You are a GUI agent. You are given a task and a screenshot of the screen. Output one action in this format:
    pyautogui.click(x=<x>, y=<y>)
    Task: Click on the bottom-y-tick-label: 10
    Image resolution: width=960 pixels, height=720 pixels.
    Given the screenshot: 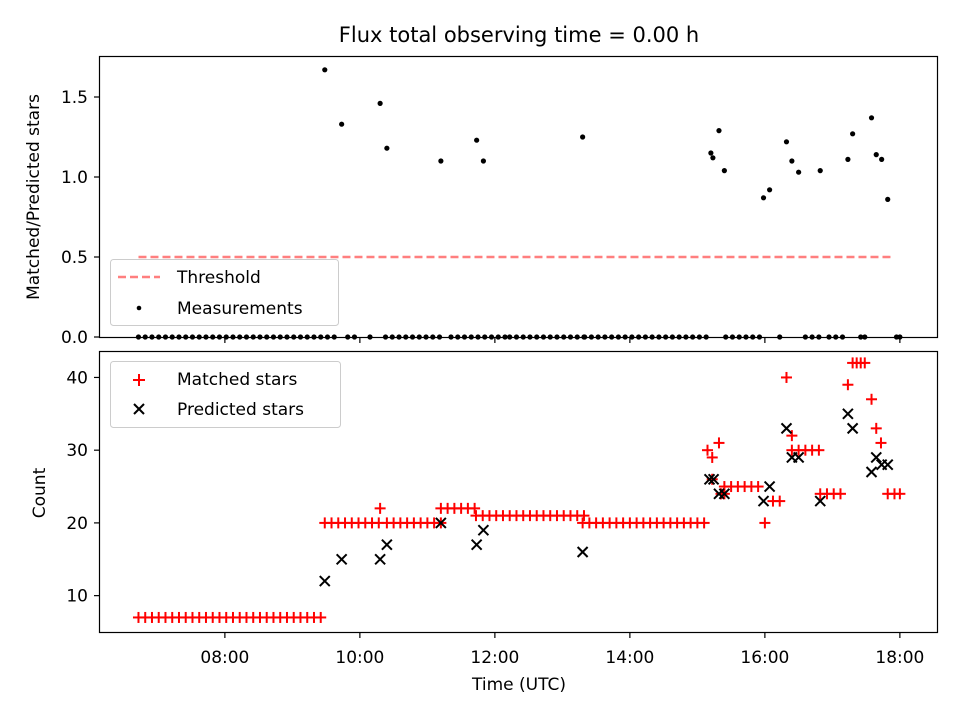 What is the action you would take?
    pyautogui.click(x=77, y=597)
    